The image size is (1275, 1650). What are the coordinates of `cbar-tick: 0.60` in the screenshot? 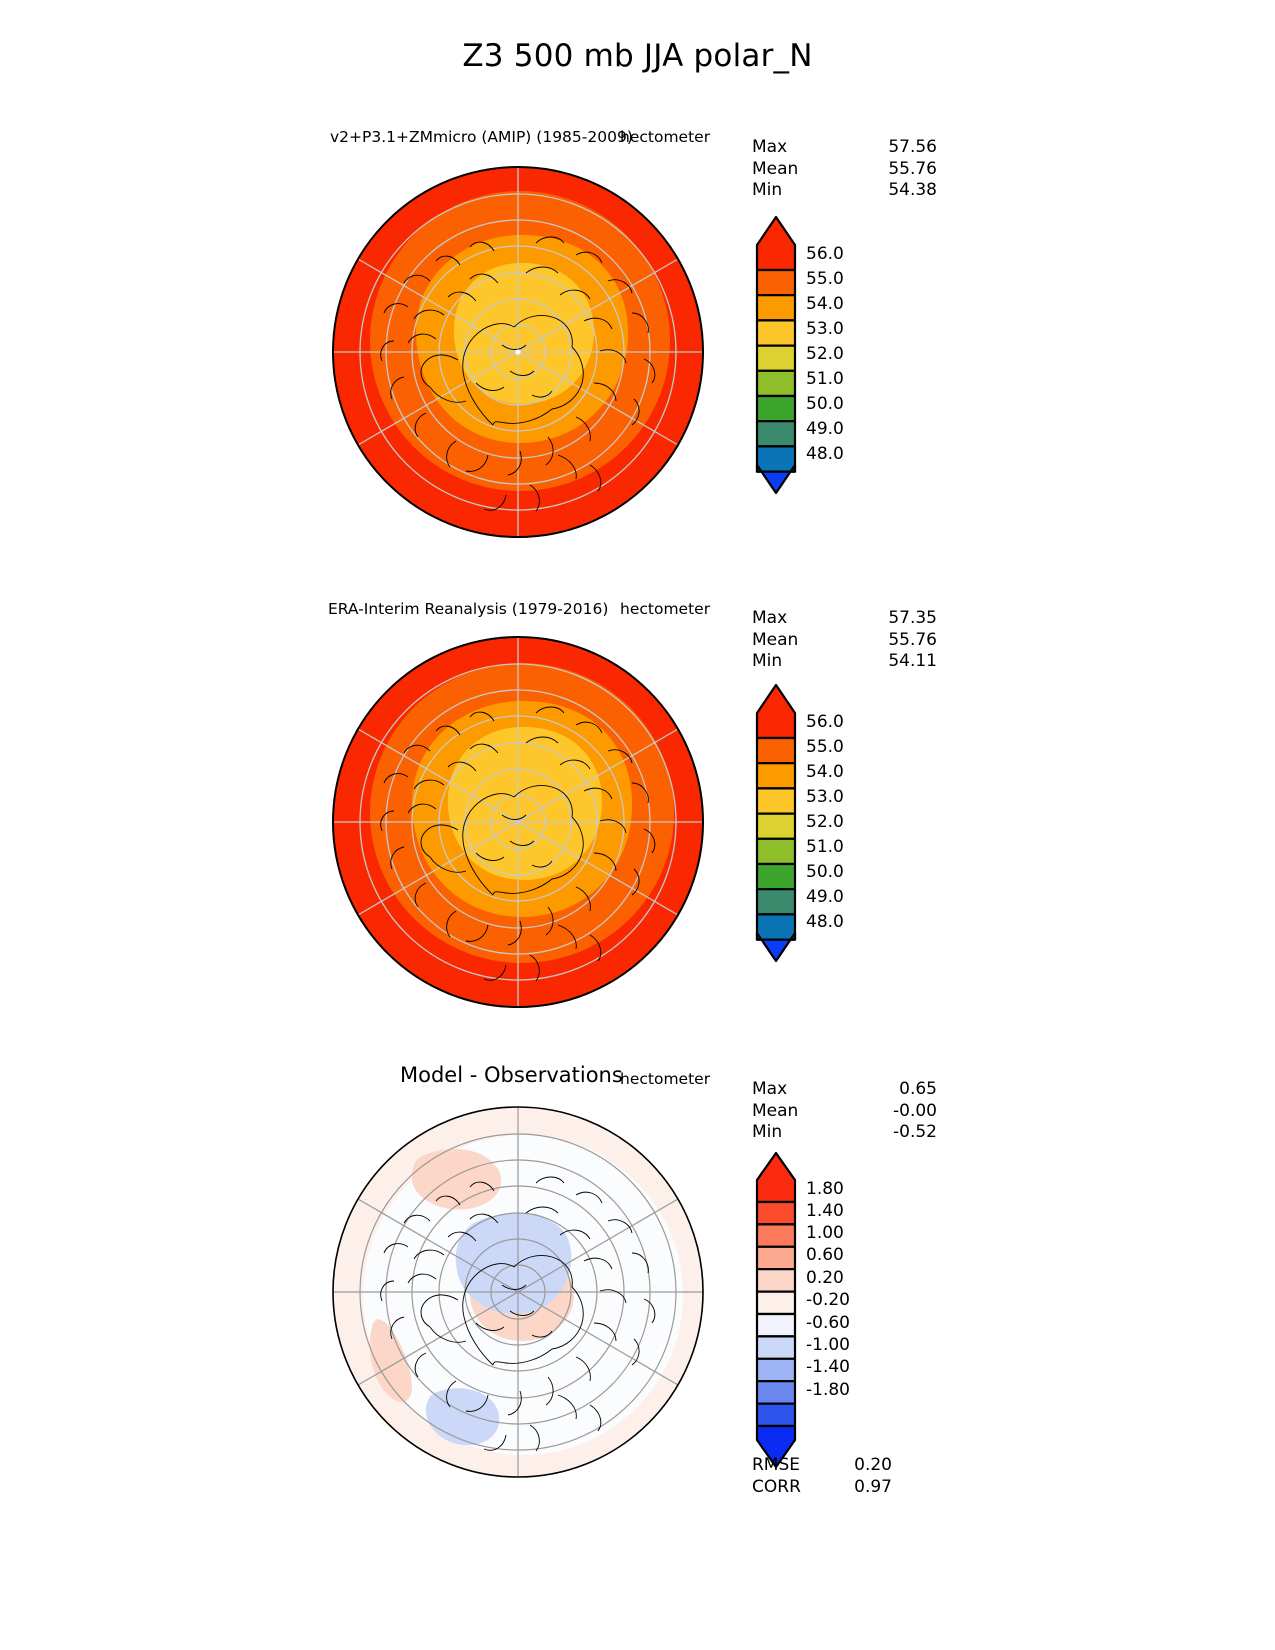 It's located at (825, 1255).